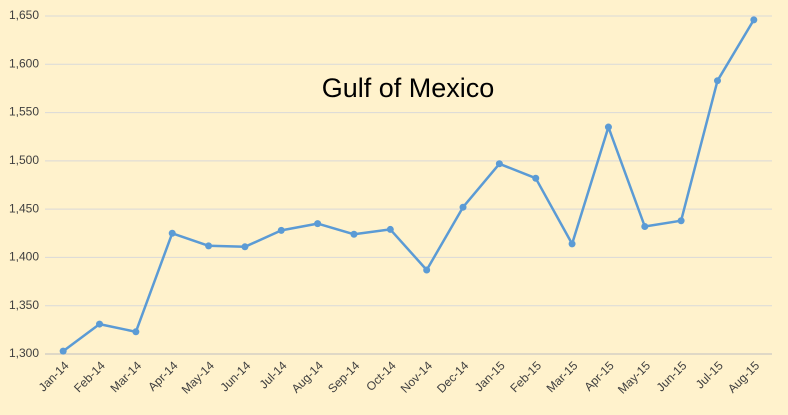  Describe the element at coordinates (24, 208) in the screenshot. I see `y-tick-label: 1,450` at that location.